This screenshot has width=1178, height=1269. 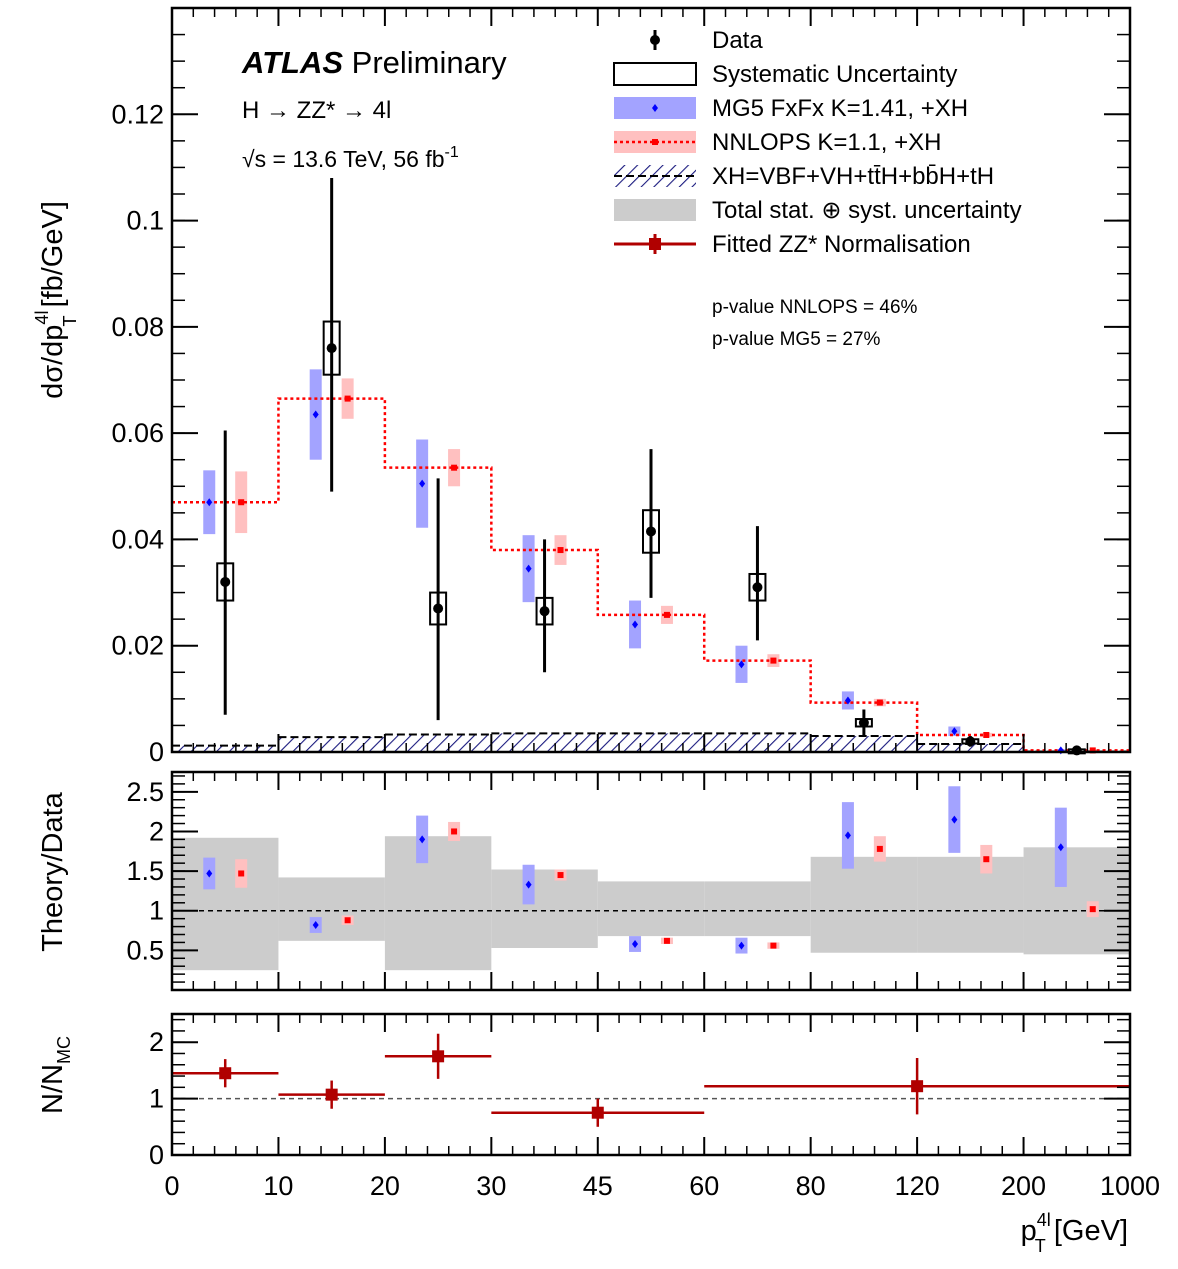 What do you see at coordinates (796, 339) in the screenshot?
I see `pvalue-label: p-value MG5 = 27%` at bounding box center [796, 339].